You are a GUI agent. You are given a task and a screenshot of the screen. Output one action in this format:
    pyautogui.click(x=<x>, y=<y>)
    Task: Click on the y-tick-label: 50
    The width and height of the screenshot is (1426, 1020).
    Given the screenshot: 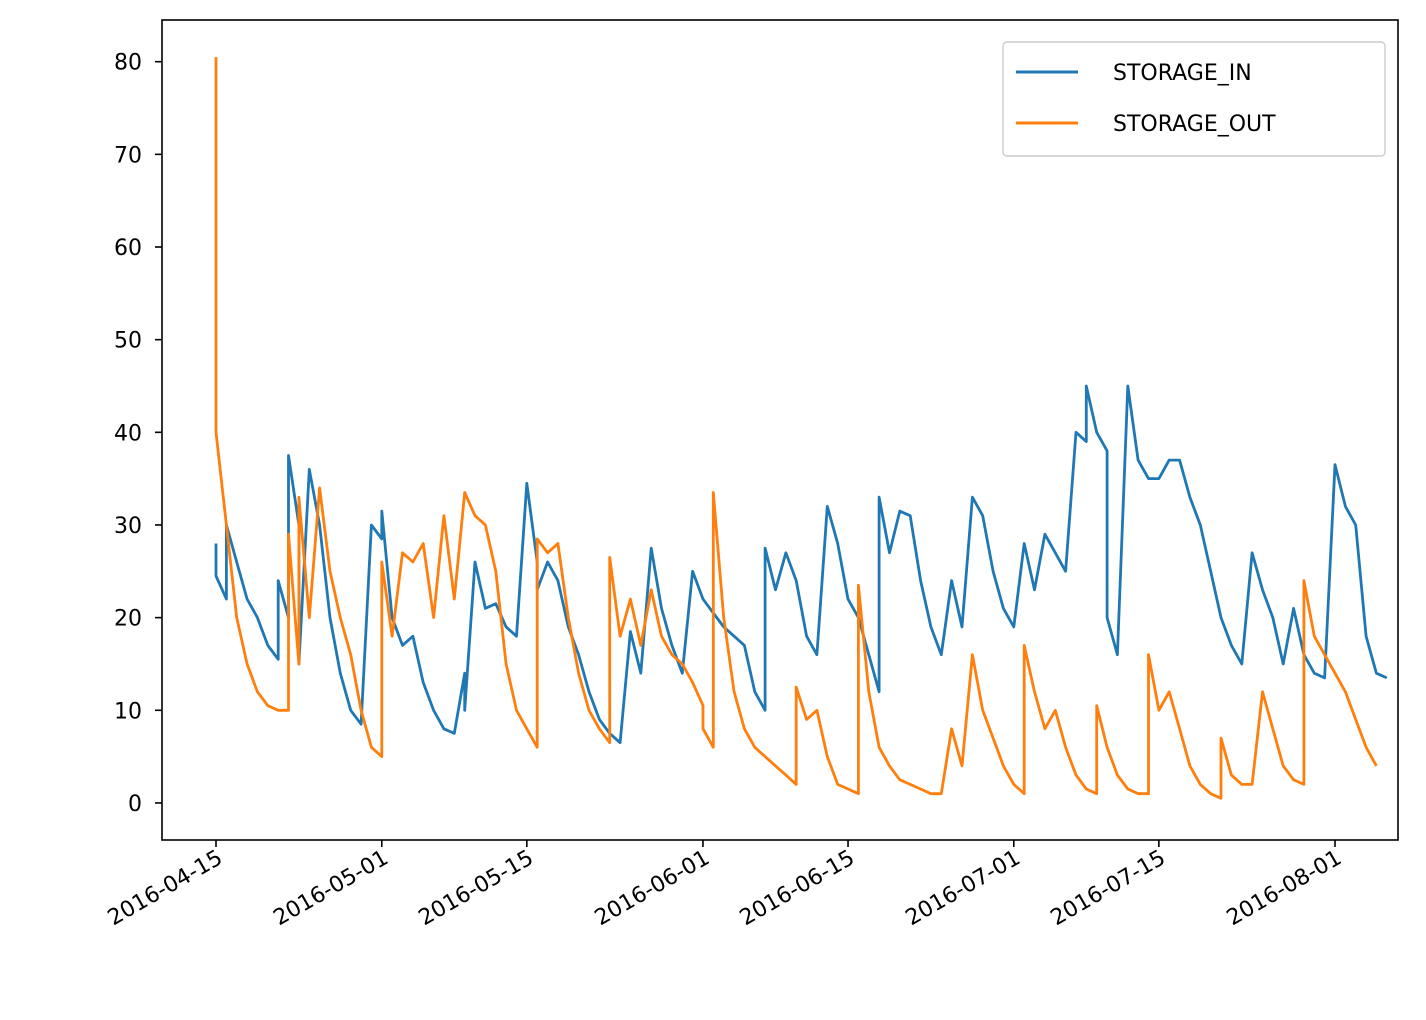 What is the action you would take?
    pyautogui.click(x=128, y=341)
    